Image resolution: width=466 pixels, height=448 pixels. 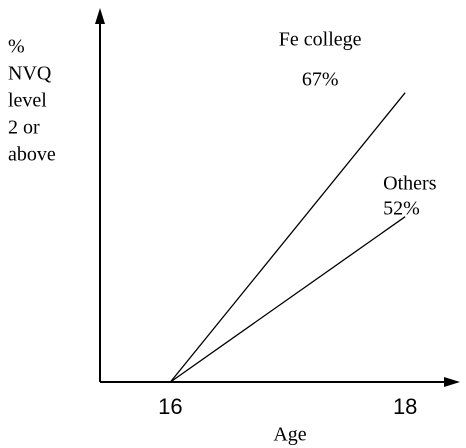 I want to click on x-tick-label: 16, so click(x=170, y=406).